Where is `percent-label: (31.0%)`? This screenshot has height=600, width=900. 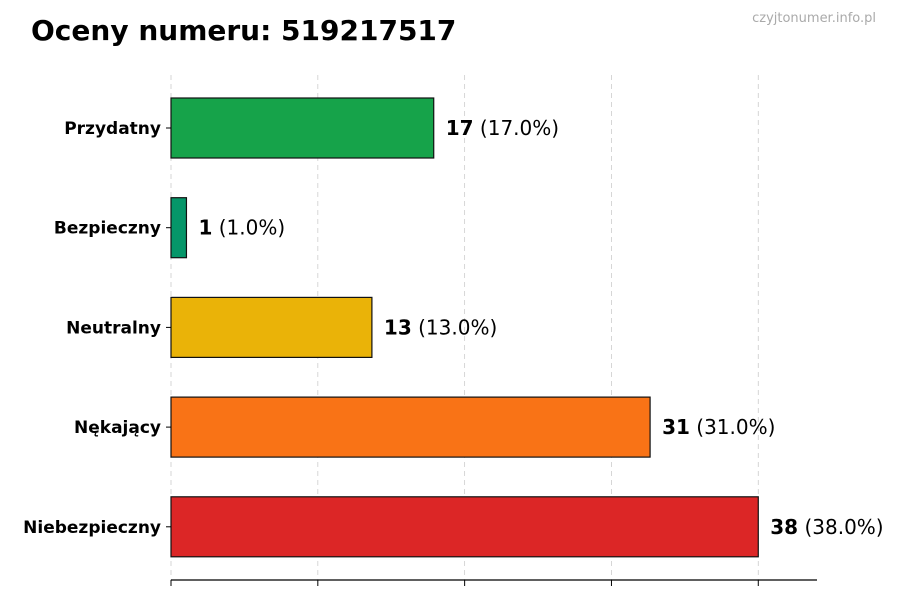 percent-label: (31.0%) is located at coordinates (733, 427).